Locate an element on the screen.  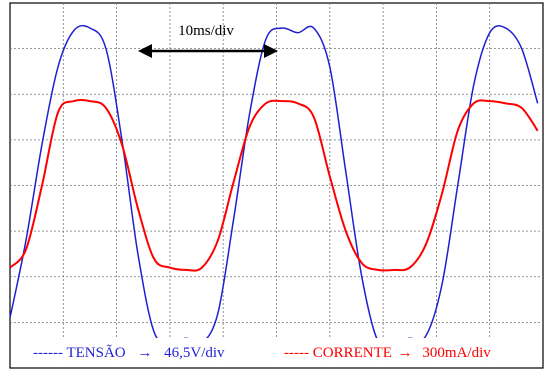
legend-tensao-arrow: → is located at coordinates (144, 353).